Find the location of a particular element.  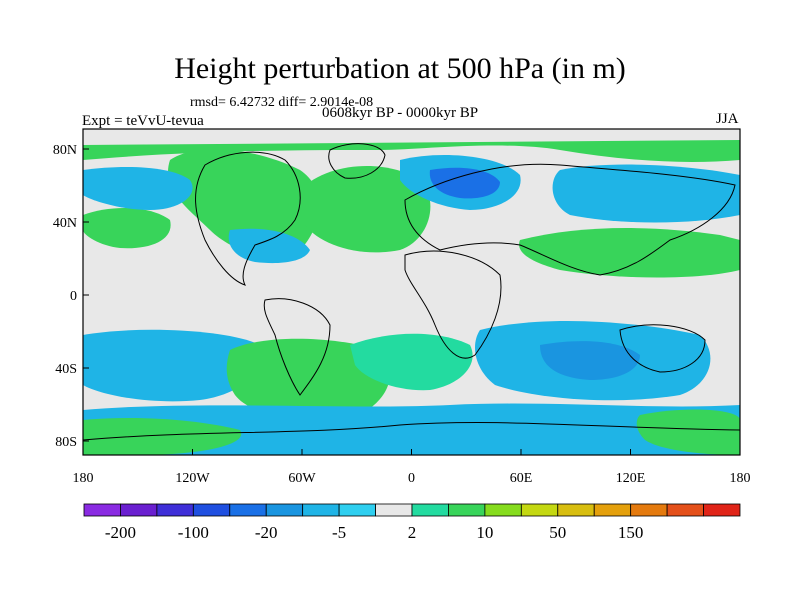

colorbar-label: -200 is located at coordinates (120, 532).